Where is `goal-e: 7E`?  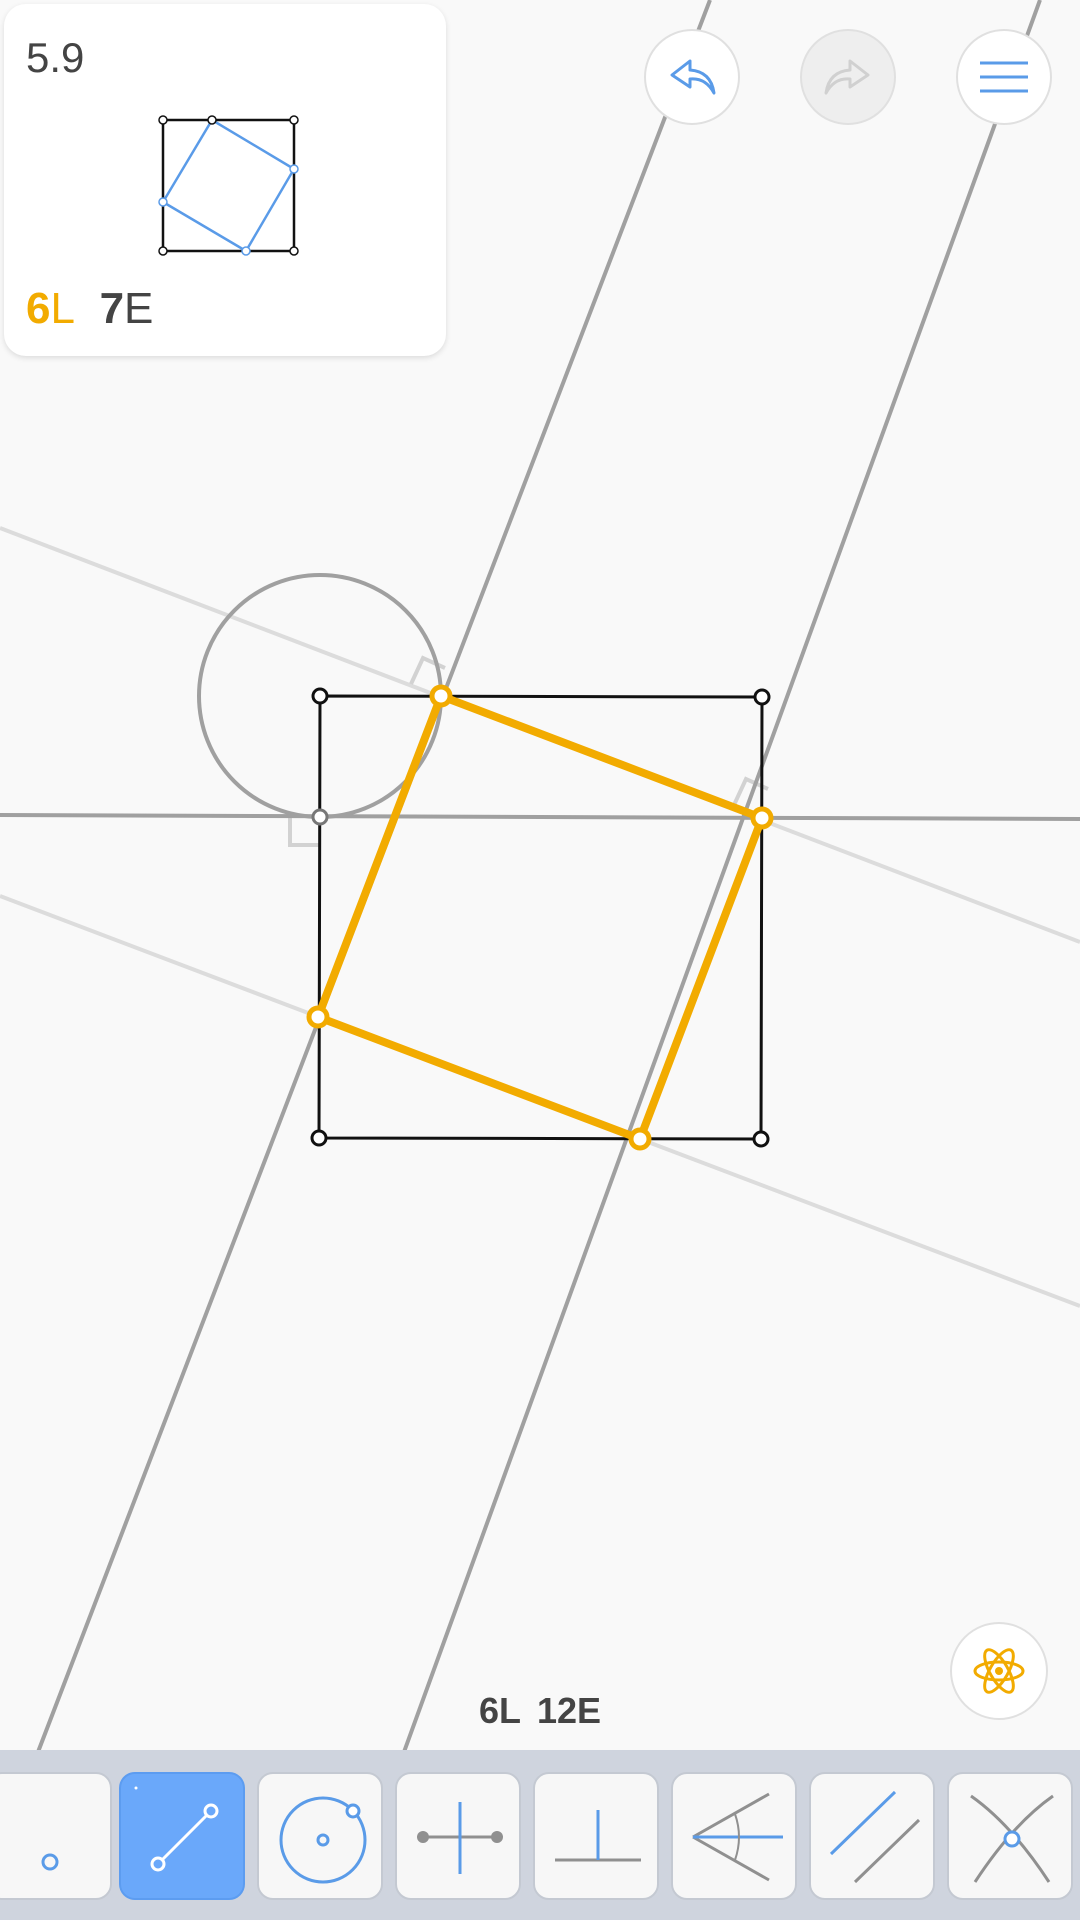 goal-e: 7E is located at coordinates (126, 308).